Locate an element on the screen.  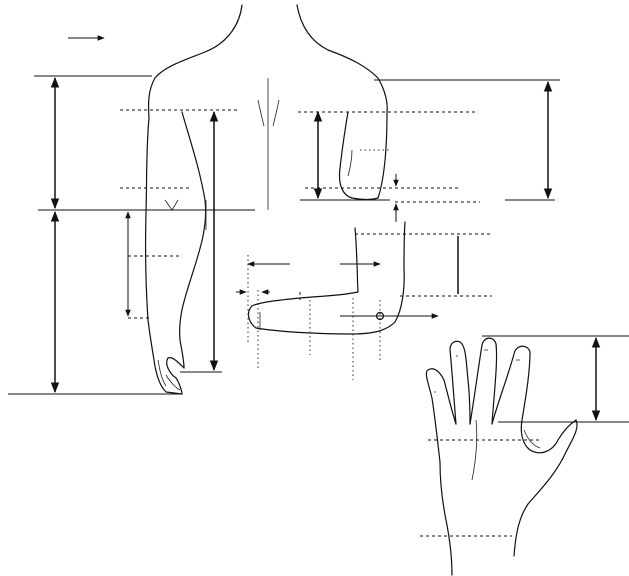
upper-arm-view is located at coordinates (363, 156).